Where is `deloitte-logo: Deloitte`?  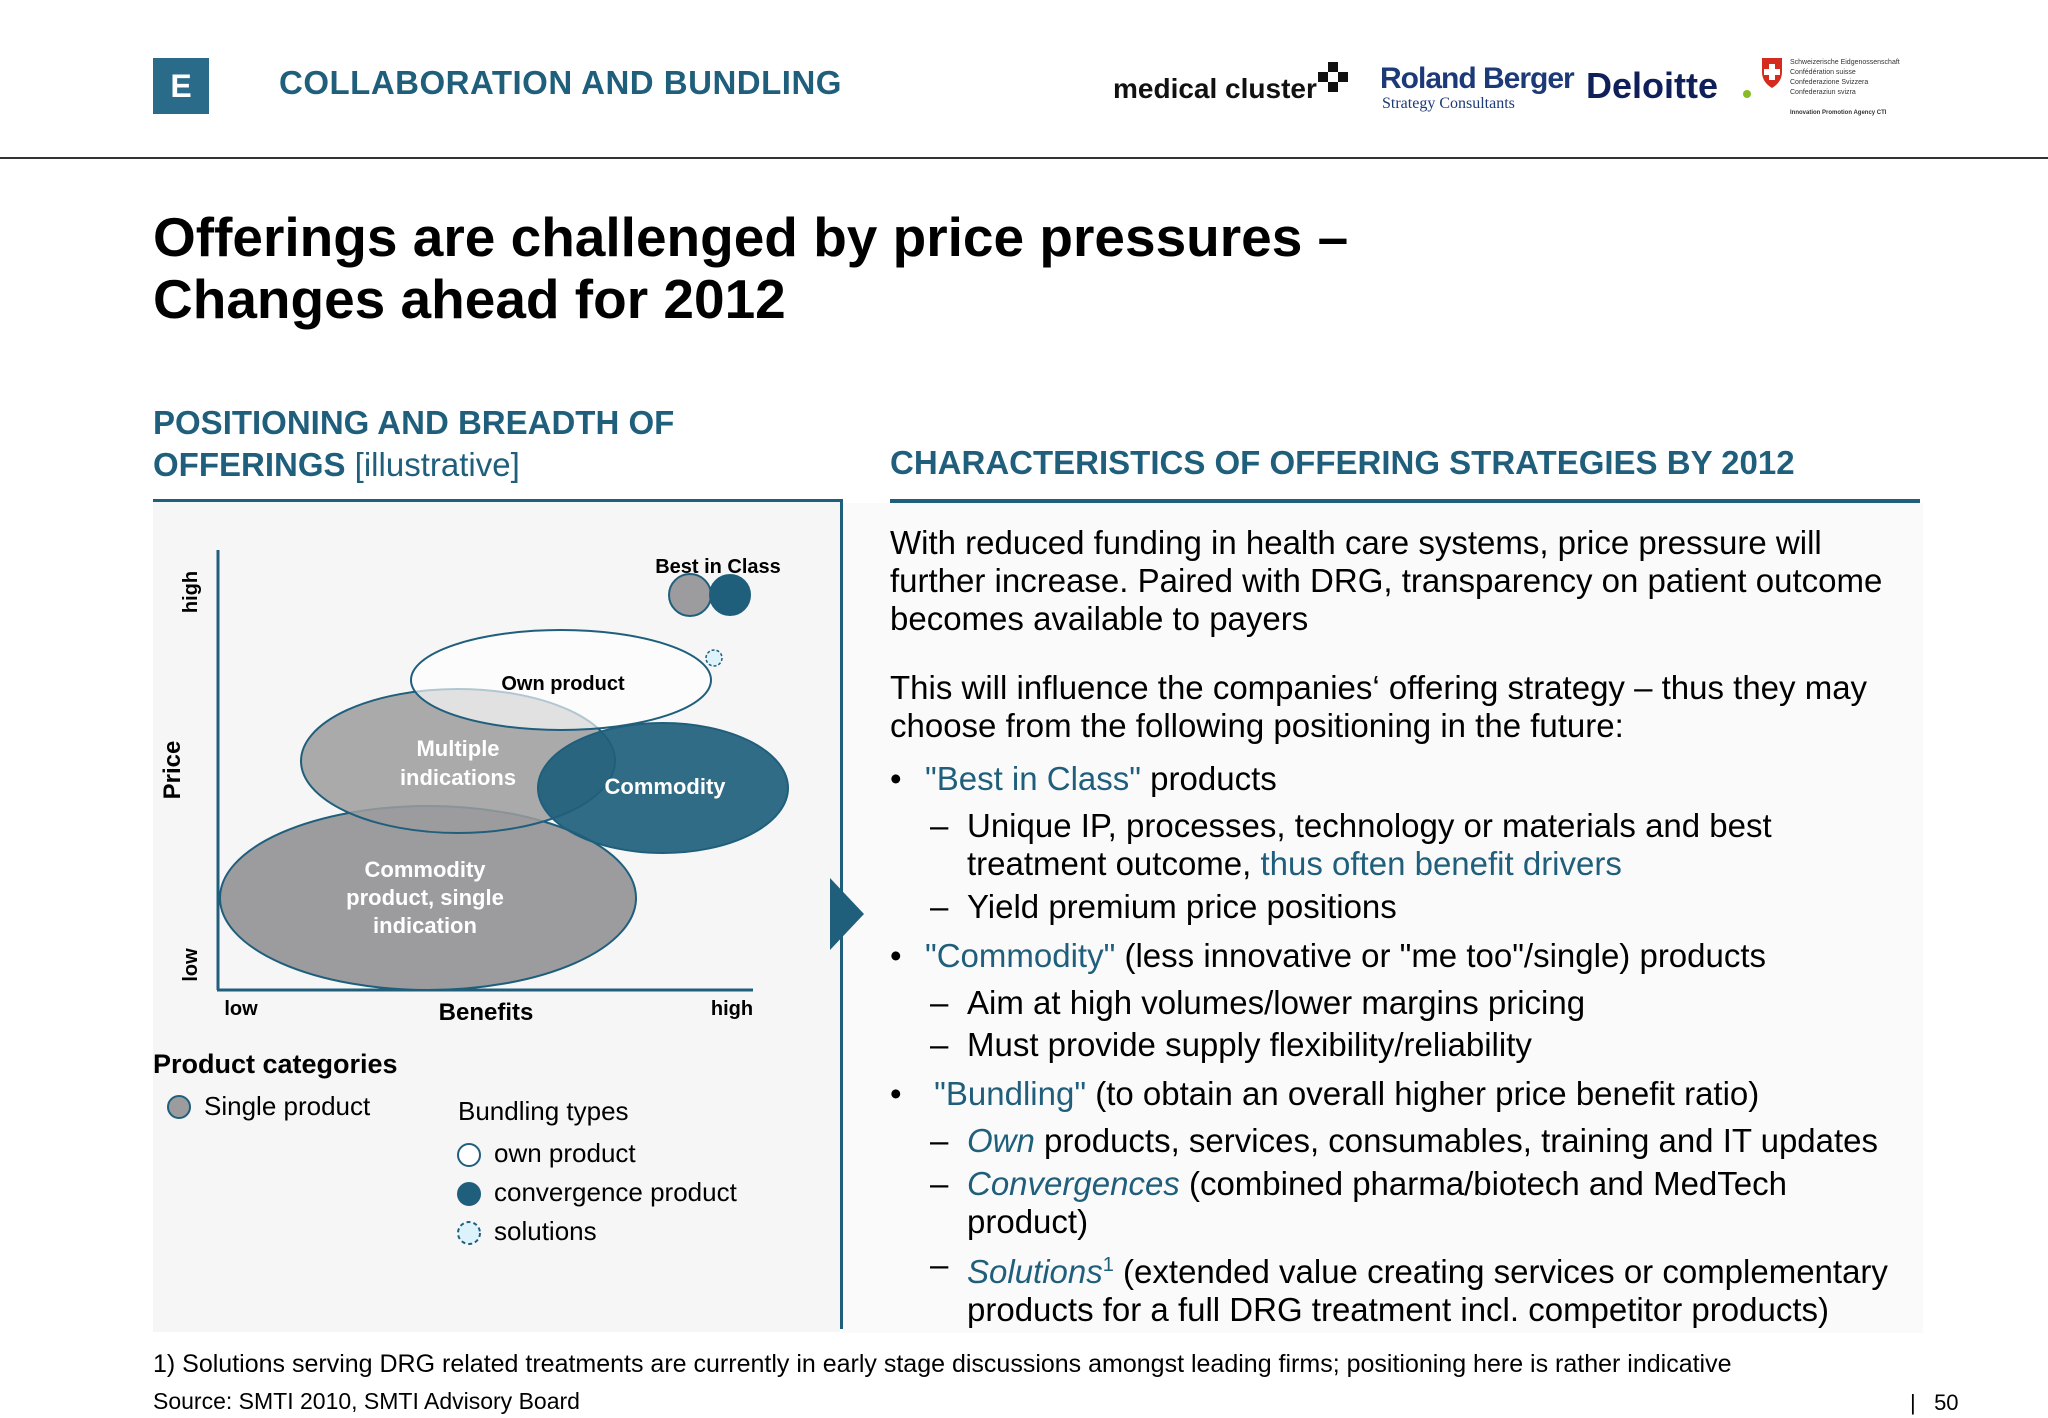 deloitte-logo: Deloitte is located at coordinates (1652, 85).